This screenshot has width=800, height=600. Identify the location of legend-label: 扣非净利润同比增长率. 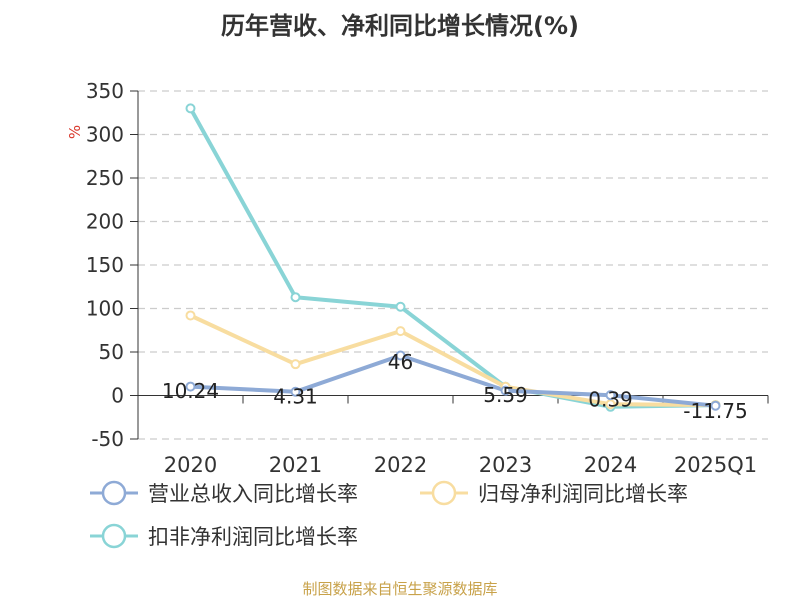
(253, 537).